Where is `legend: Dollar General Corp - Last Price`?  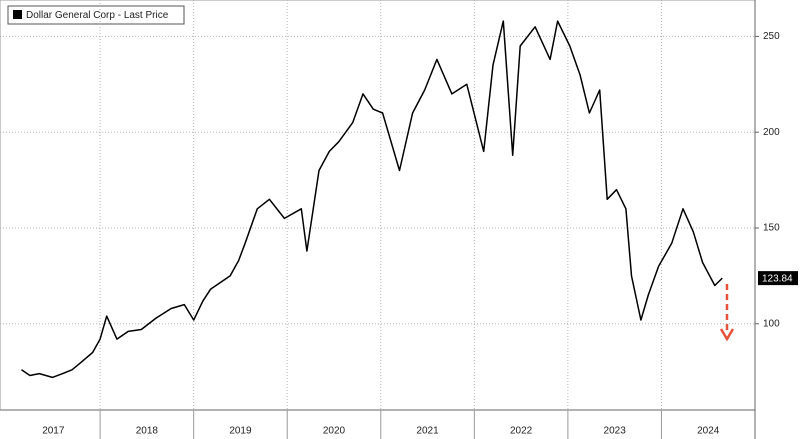
legend: Dollar General Corp - Last Price is located at coordinates (96, 15).